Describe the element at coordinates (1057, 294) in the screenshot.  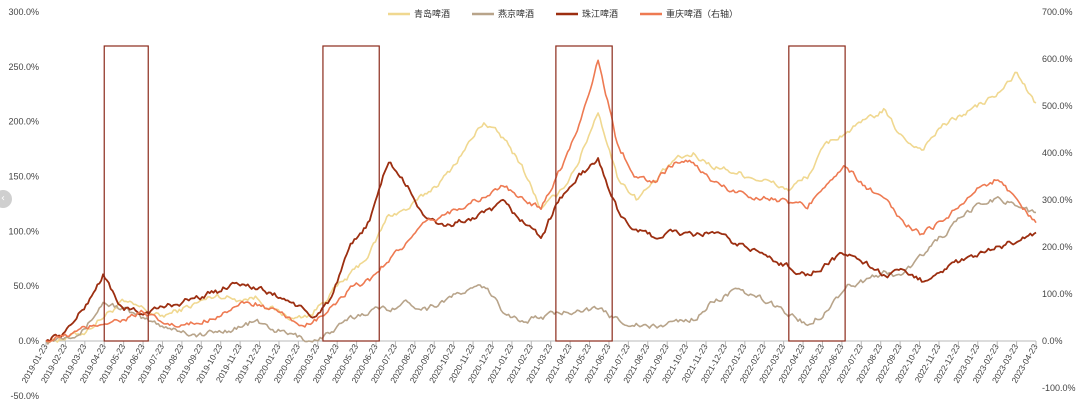
I see `y-right-tick-label: 100.0%` at that location.